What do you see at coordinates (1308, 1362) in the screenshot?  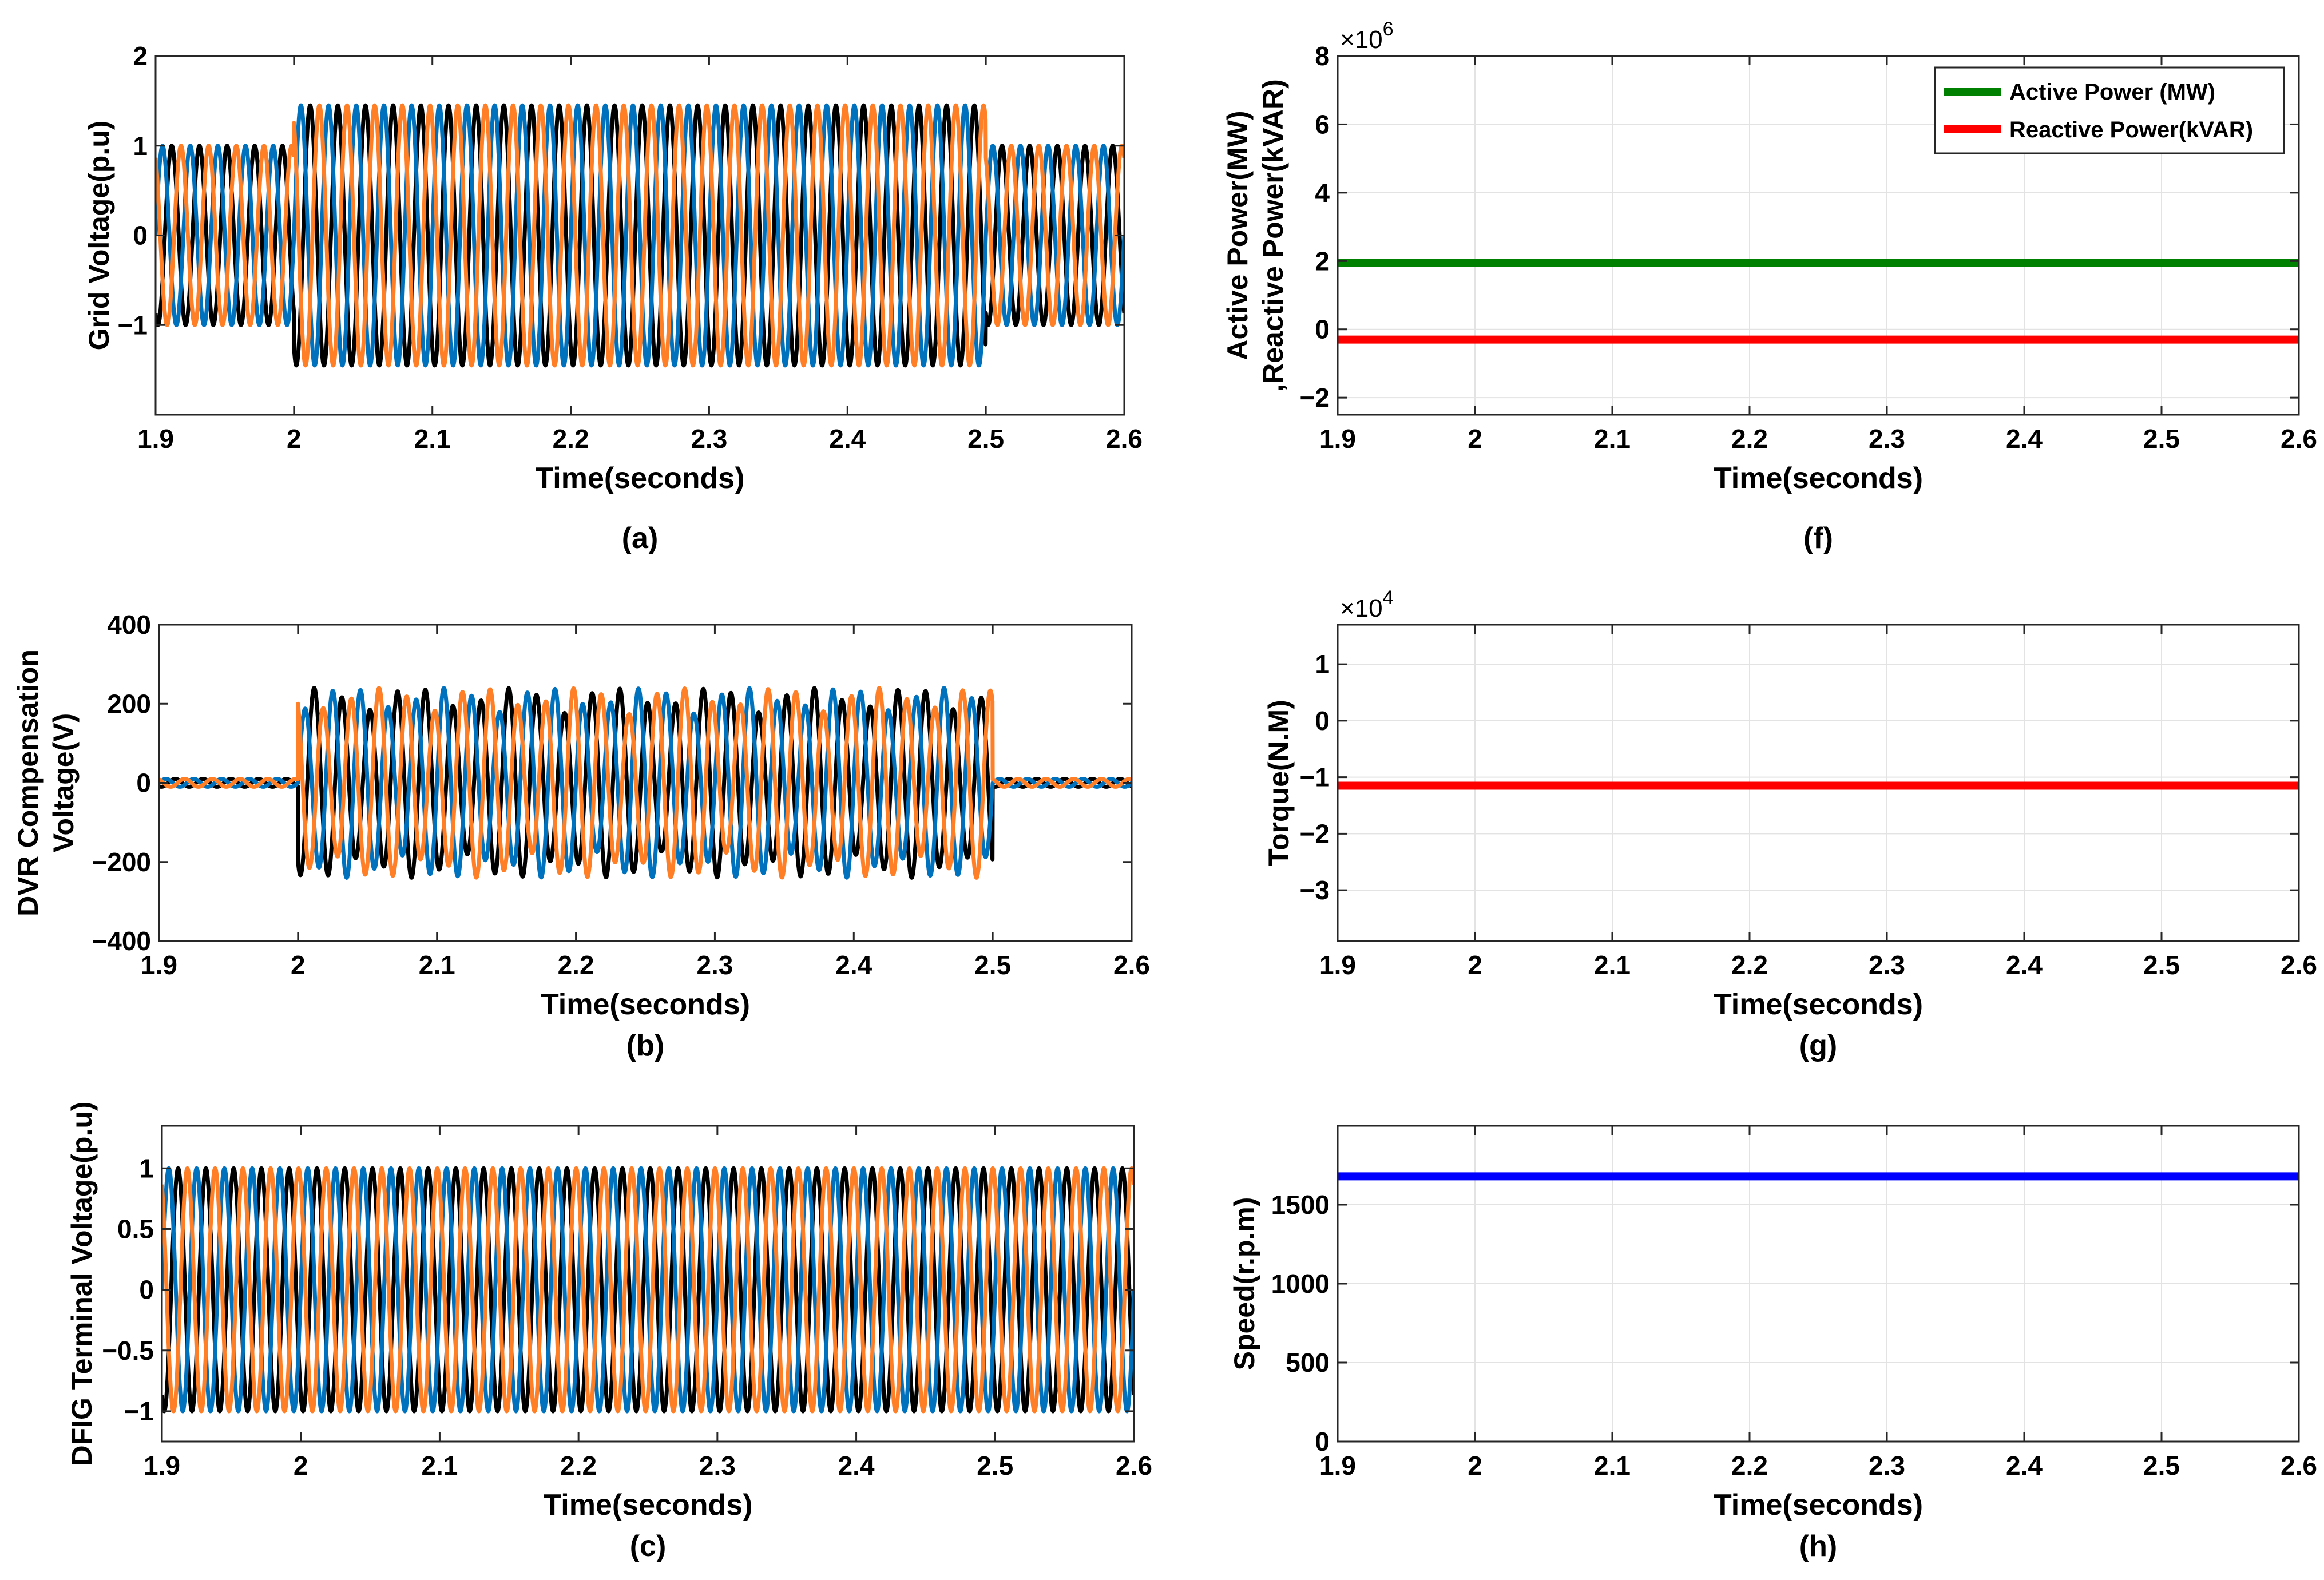 I see `y-tick-label: 500` at bounding box center [1308, 1362].